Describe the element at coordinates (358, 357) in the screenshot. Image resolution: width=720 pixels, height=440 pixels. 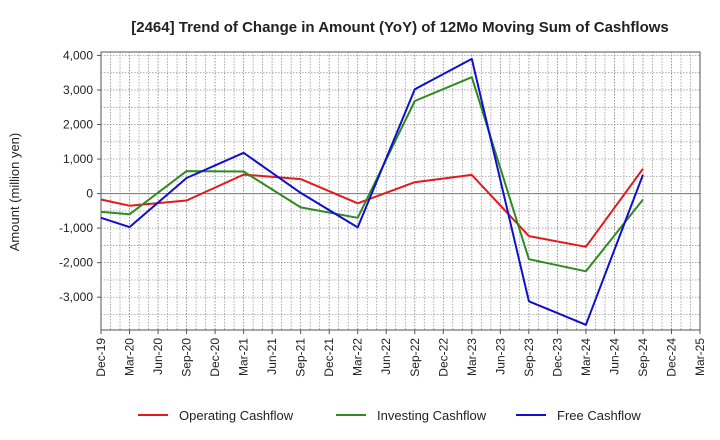
I see `x-tick-label: Mar-22` at that location.